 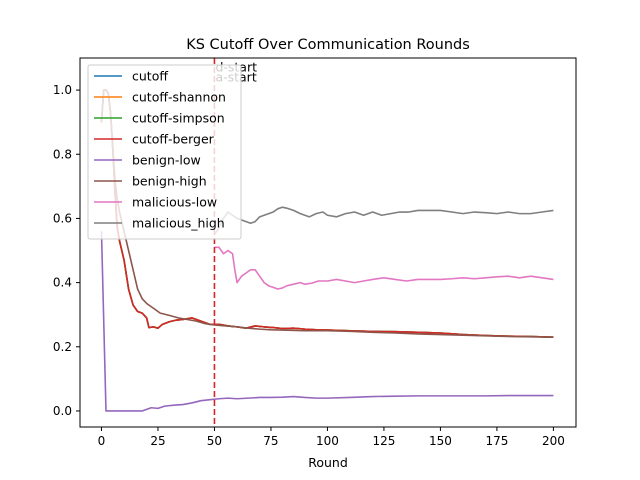 I want to click on x-tick-label: 50, so click(x=214, y=441).